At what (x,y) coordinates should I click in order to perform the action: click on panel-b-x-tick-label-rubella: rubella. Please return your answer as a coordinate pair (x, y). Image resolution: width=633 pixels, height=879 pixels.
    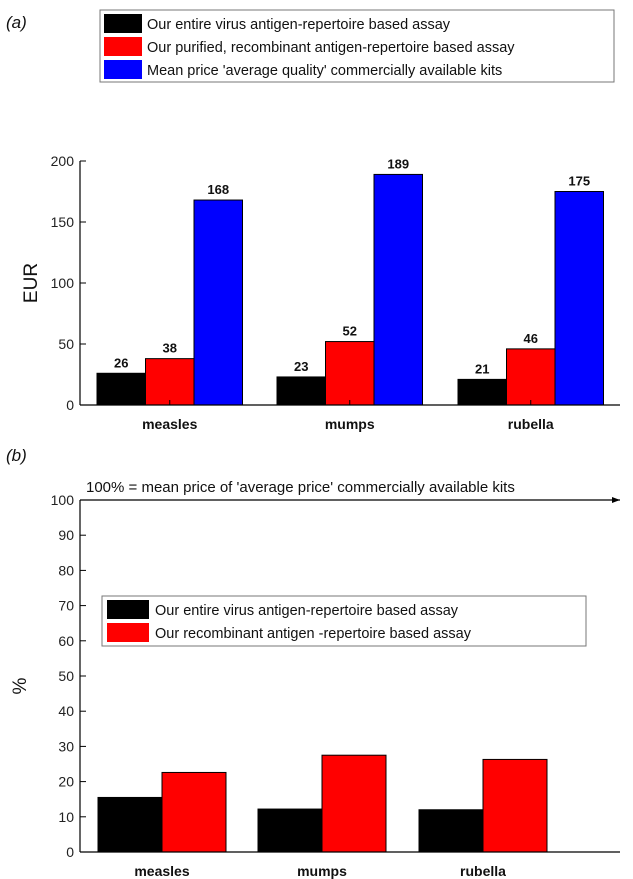
    Looking at the image, I should click on (483, 871).